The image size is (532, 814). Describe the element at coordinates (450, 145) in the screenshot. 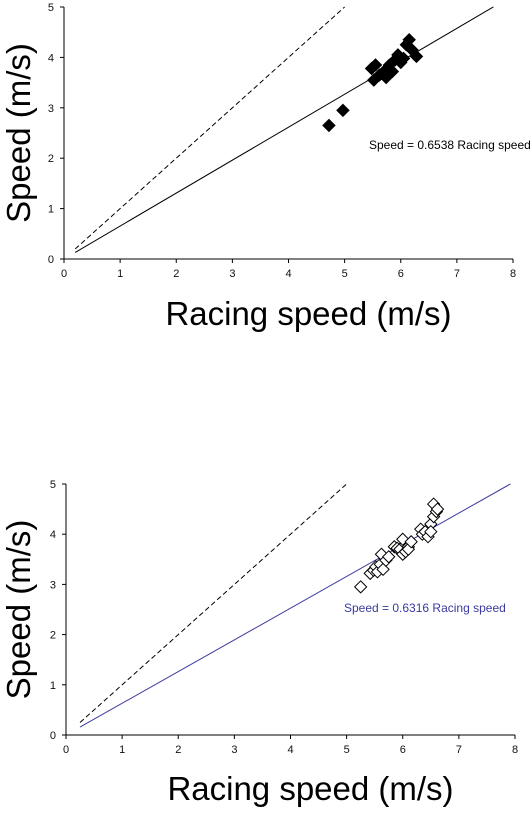

I see `equation-annotation: Speed = 0.6538 Racing speed` at that location.